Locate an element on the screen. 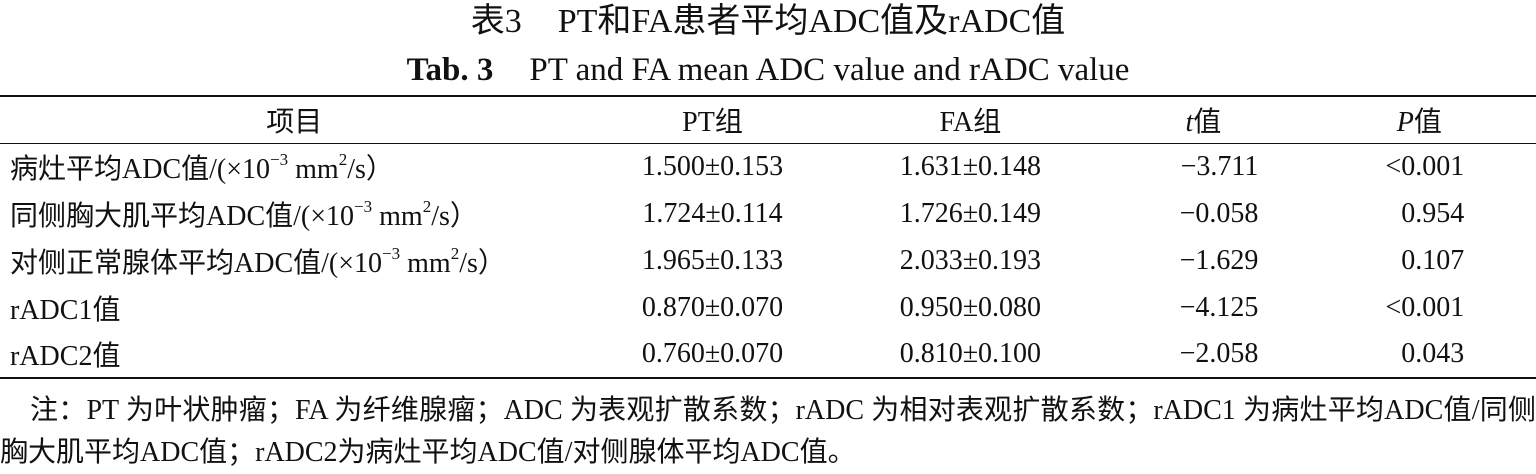 This screenshot has height=474, width=1536. cell-t: −3.711 is located at coordinates (1203, 166).